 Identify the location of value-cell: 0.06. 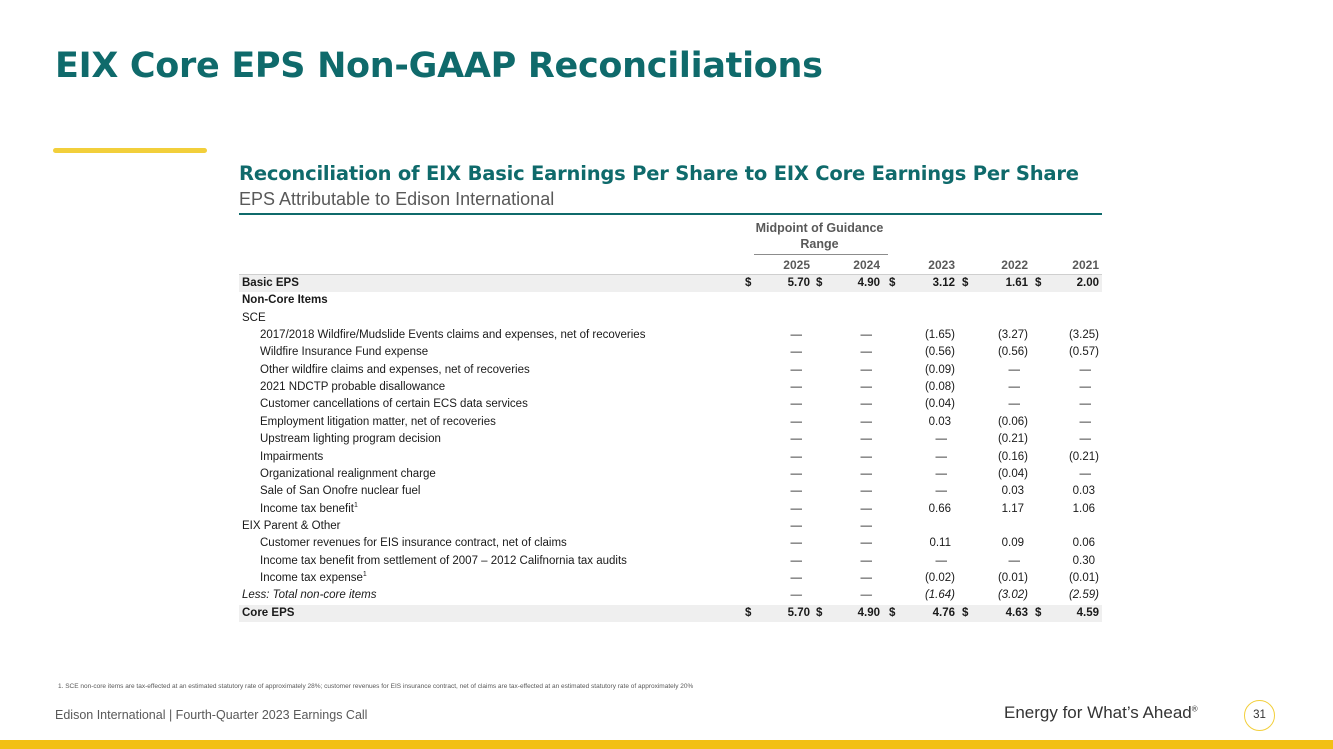
(1083, 543).